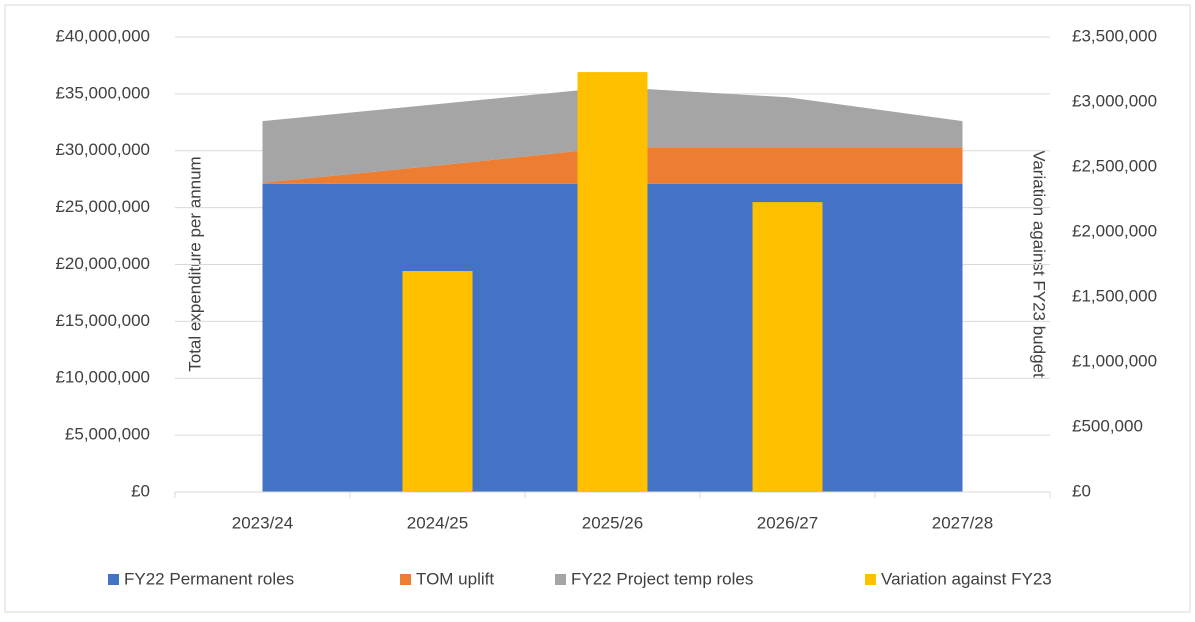 The image size is (1195, 622). What do you see at coordinates (1114, 295) in the screenshot?
I see `y2-tick-label: £1,500,000` at bounding box center [1114, 295].